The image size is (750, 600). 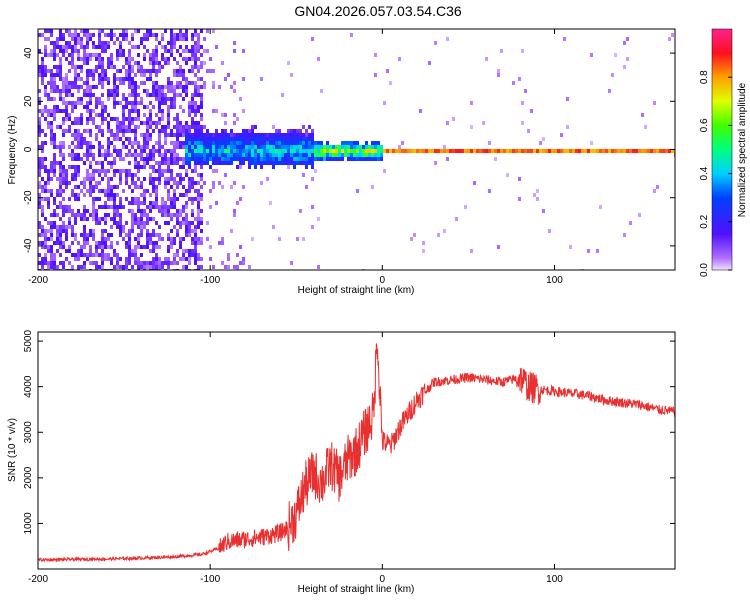 I want to click on colorbar-tick-label: 0.2, so click(x=704, y=221).